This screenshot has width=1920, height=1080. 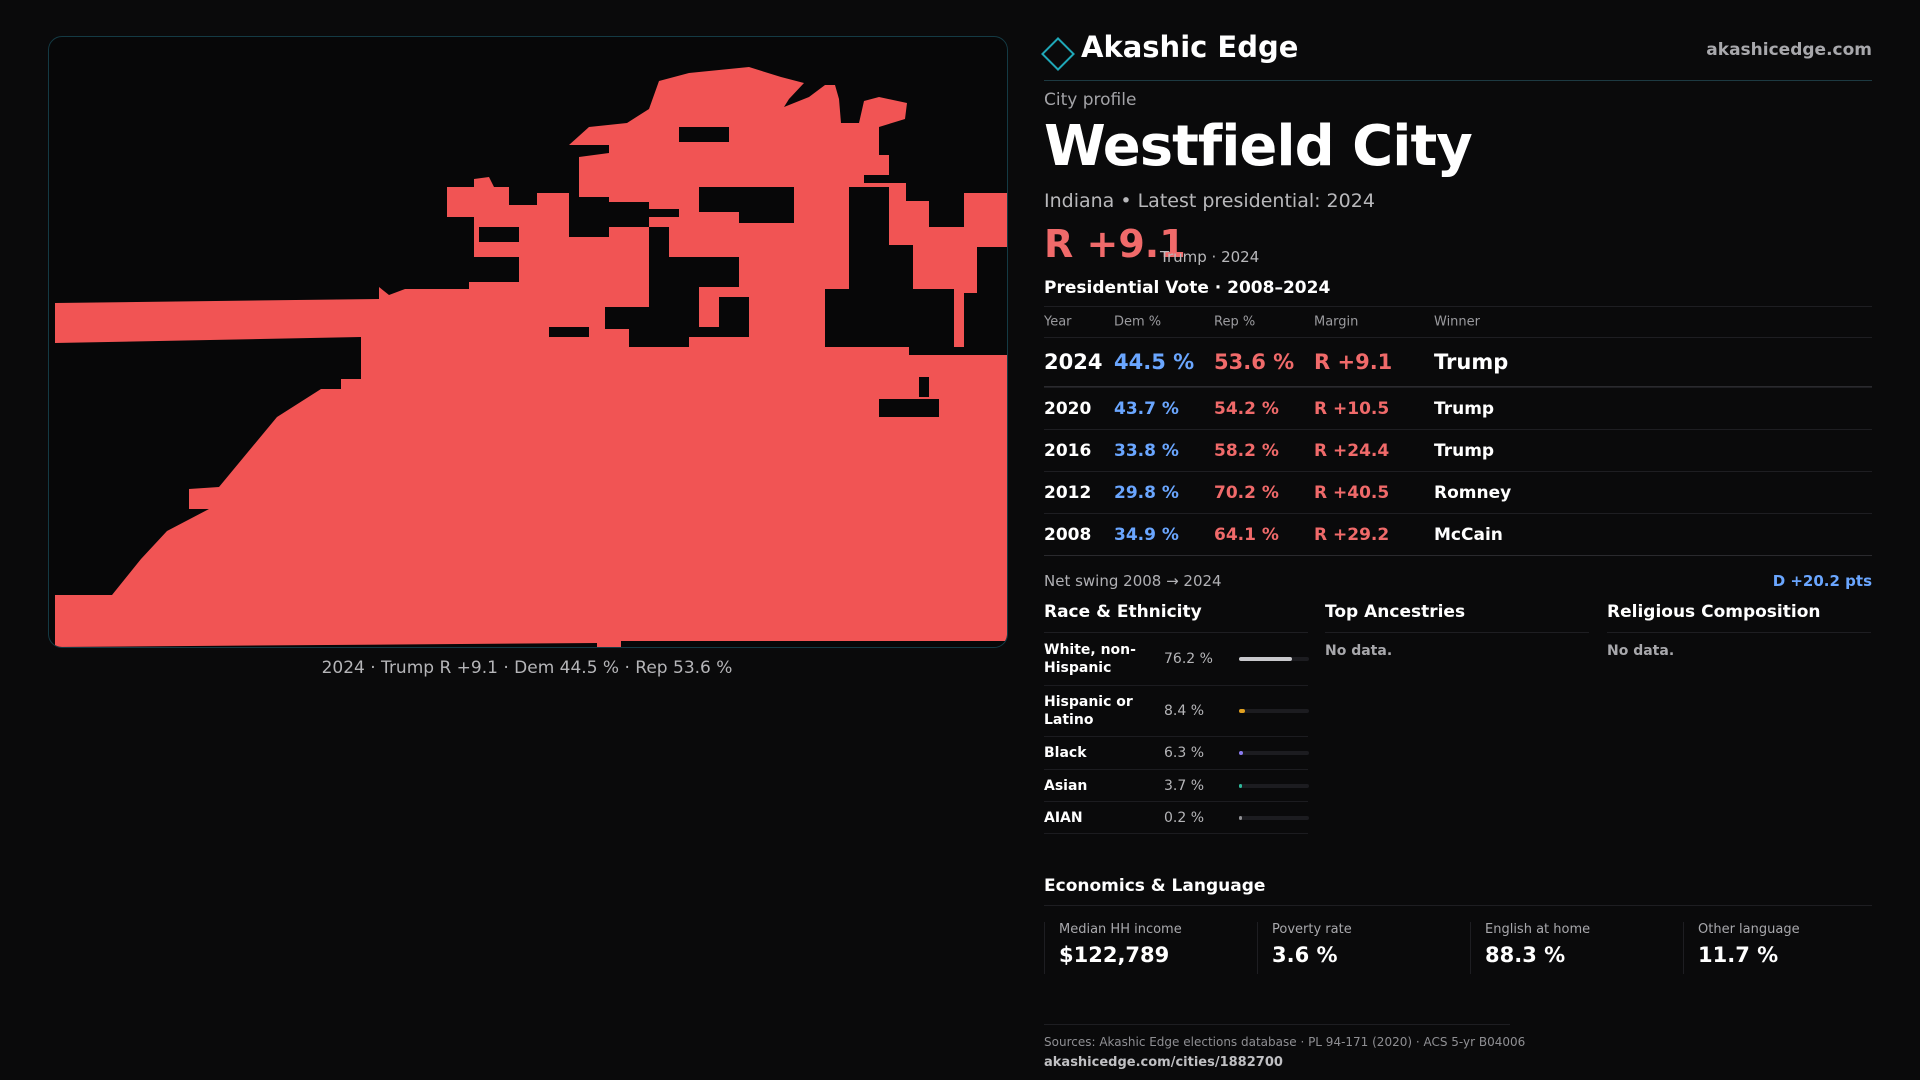 What do you see at coordinates (1641, 651) in the screenshot?
I see `religion-empty-text: No data.` at bounding box center [1641, 651].